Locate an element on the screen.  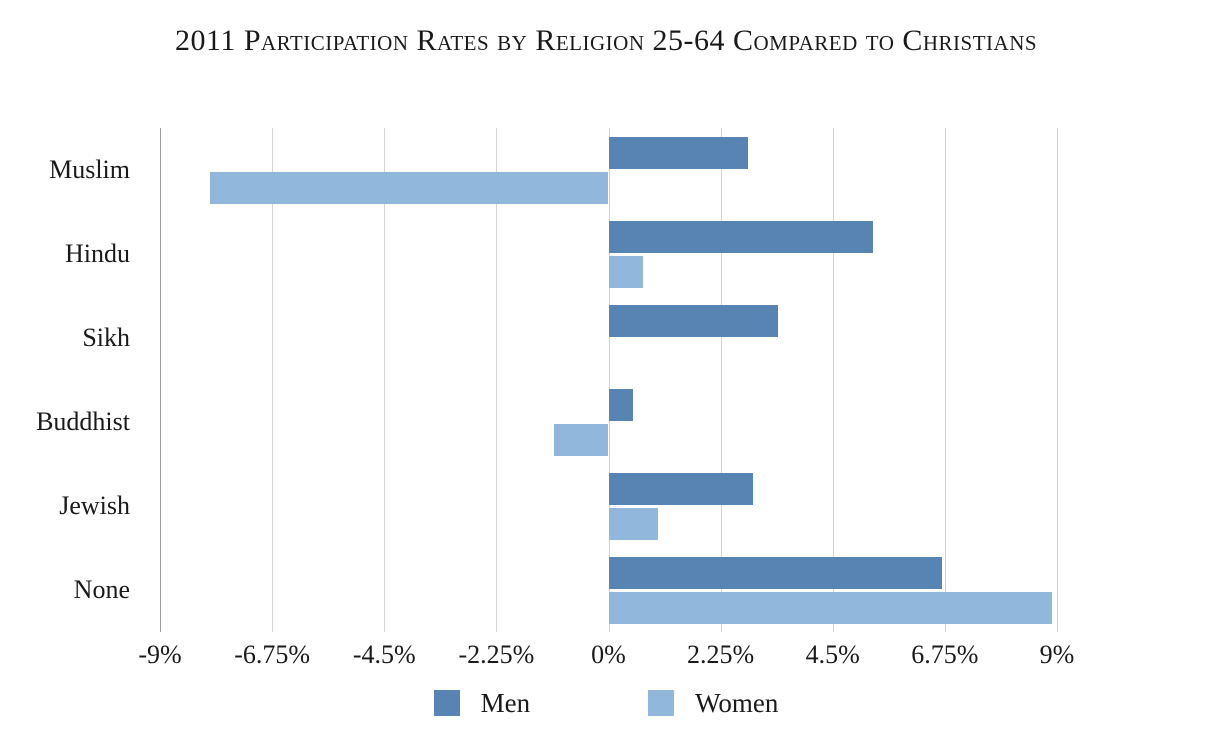
x-tick-label: 0% is located at coordinates (608, 654).